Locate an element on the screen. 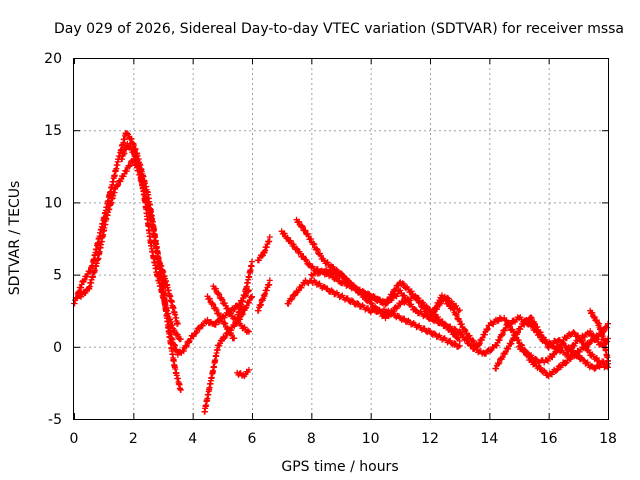 The width and height of the screenshot is (640, 480). y-axis-label: SDTVAR / TECUs is located at coordinates (15, 238).